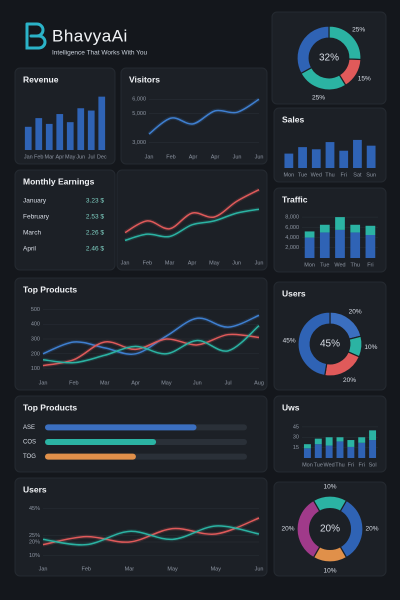 The height and width of the screenshot is (600, 400). I want to click on value-label: 45%, so click(289, 340).